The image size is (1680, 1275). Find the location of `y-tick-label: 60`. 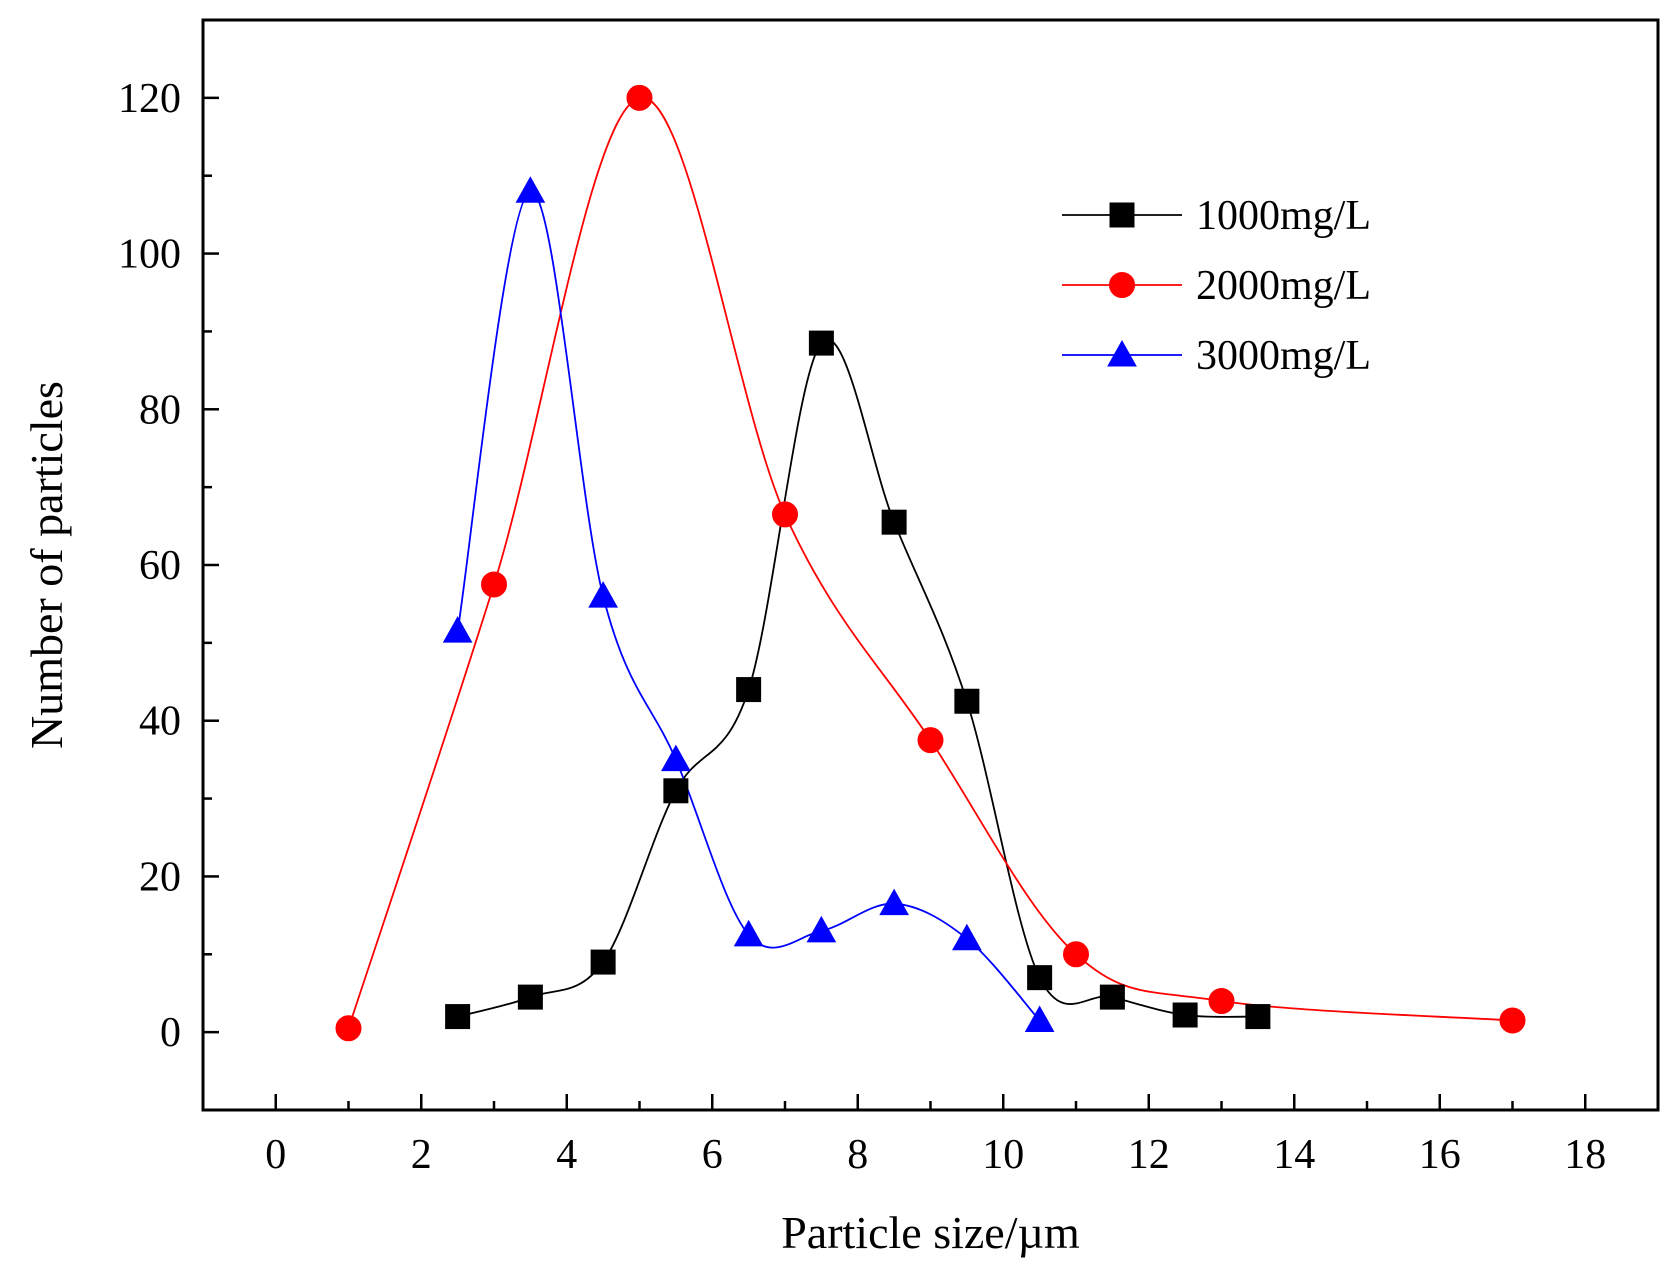

y-tick-label: 60 is located at coordinates (160, 566).